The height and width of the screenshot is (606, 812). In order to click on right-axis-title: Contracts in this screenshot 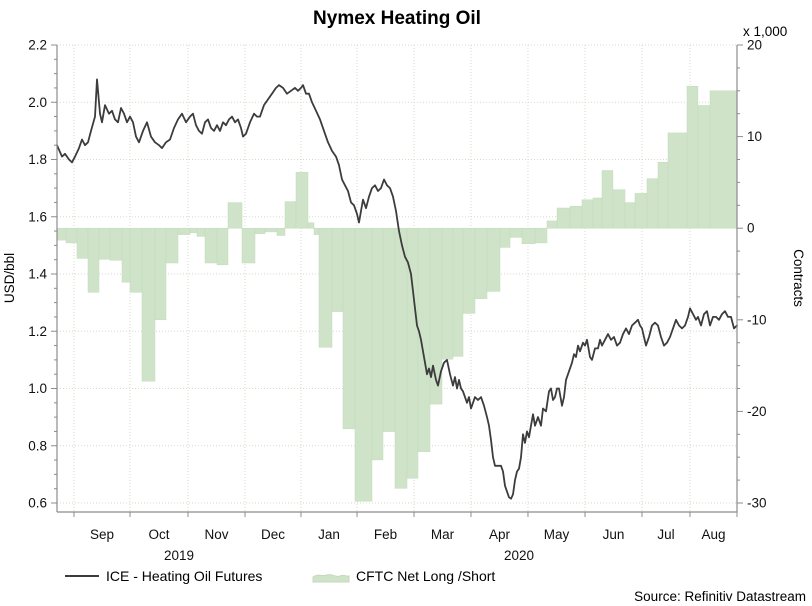, I will do `click(798, 278)`.